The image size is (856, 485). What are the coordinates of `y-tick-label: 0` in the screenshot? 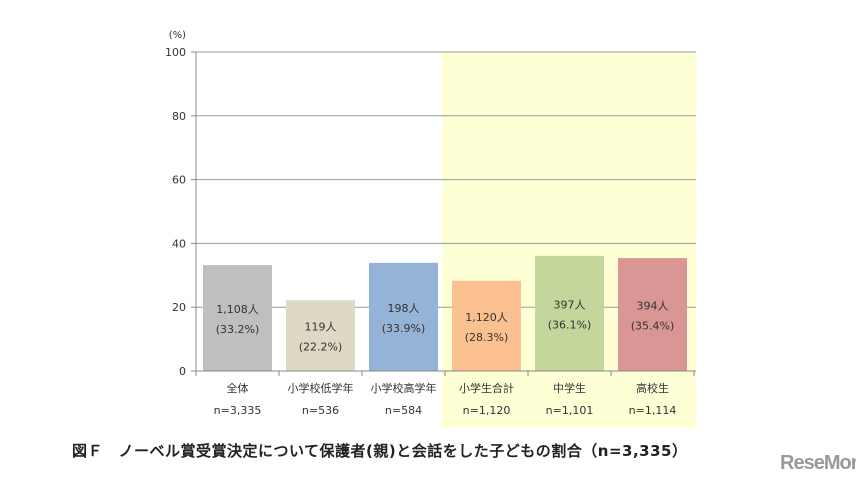 It's located at (182, 371).